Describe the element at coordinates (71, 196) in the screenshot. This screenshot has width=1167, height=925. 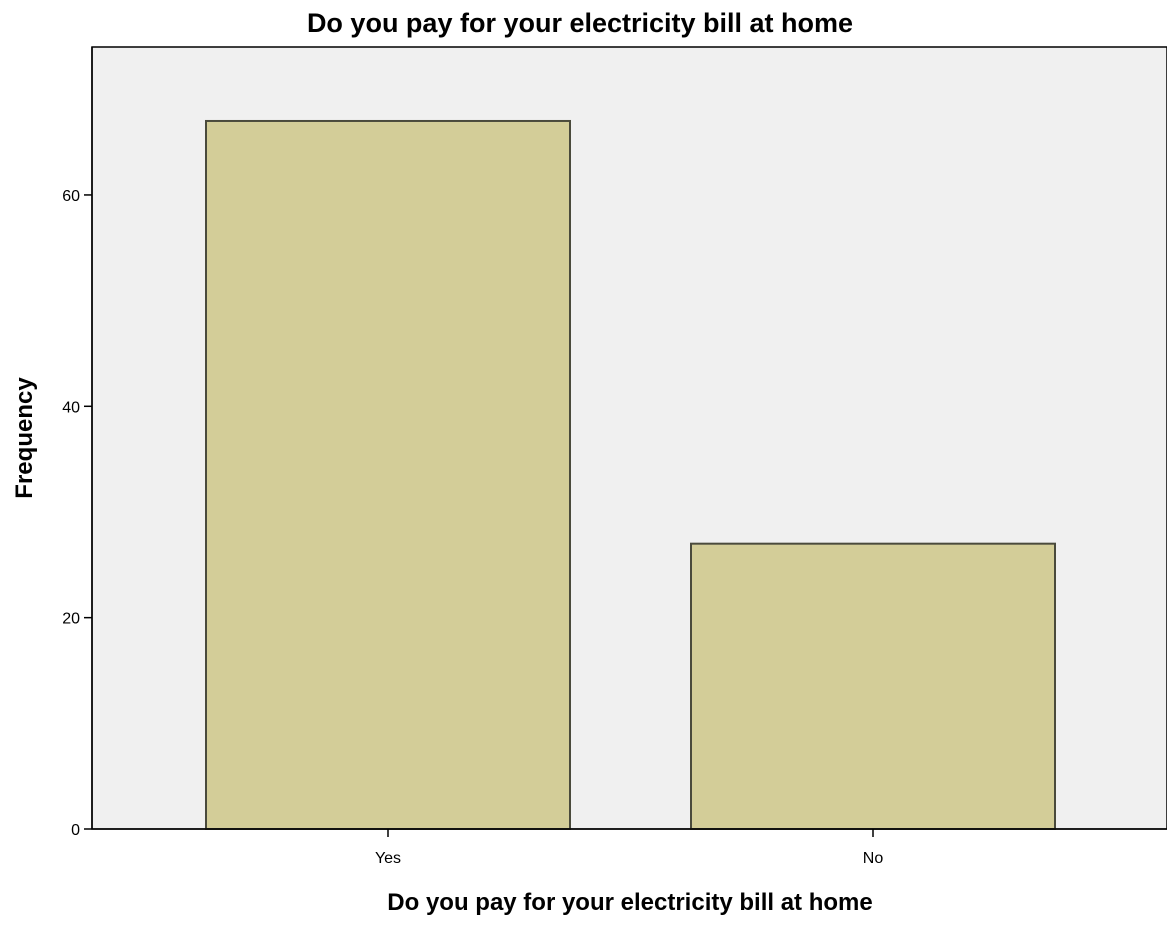
I see `y-tick-label: 60` at that location.